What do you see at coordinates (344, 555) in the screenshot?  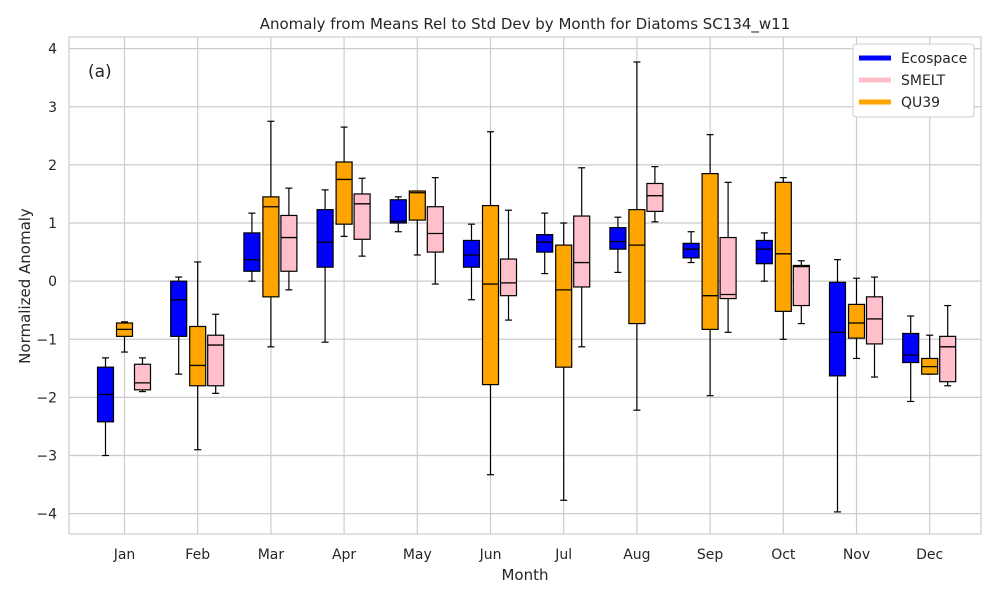 I see `x-tick-label: Apr` at bounding box center [344, 555].